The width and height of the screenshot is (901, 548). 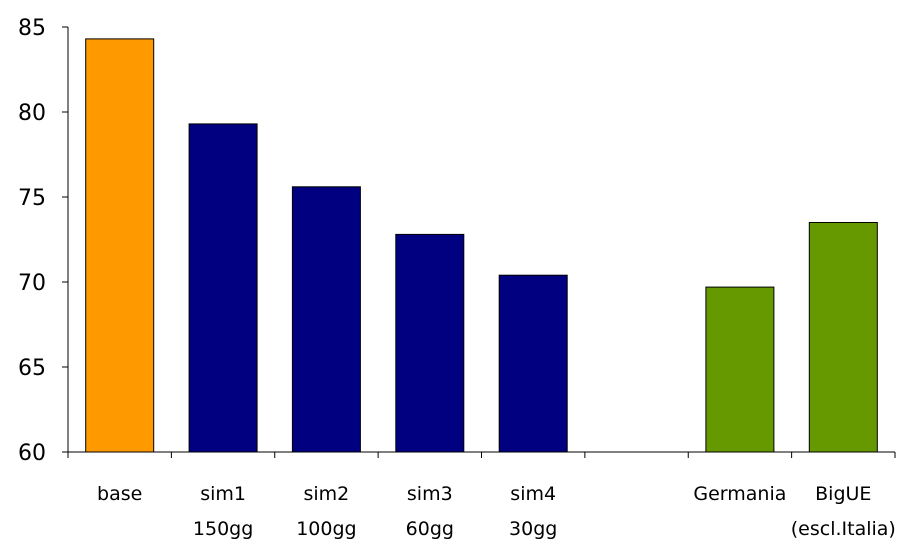 What do you see at coordinates (32, 283) in the screenshot?
I see `y-tick-label: 70` at bounding box center [32, 283].